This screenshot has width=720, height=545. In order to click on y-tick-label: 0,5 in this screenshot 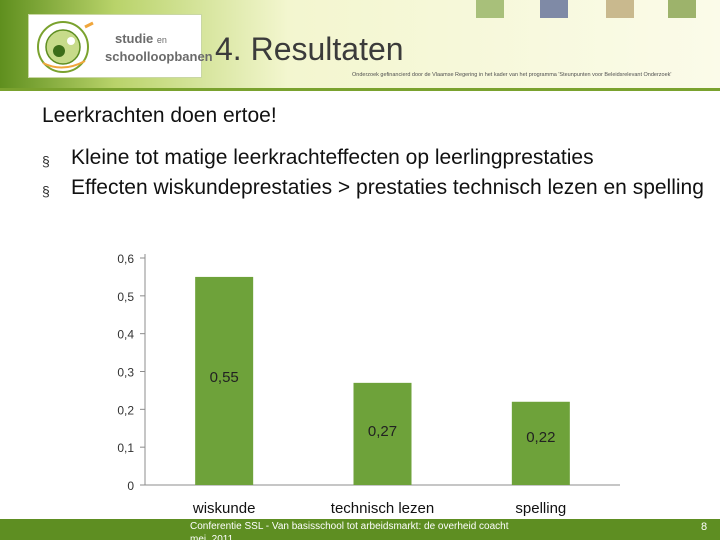, I will do `click(125, 297)`.